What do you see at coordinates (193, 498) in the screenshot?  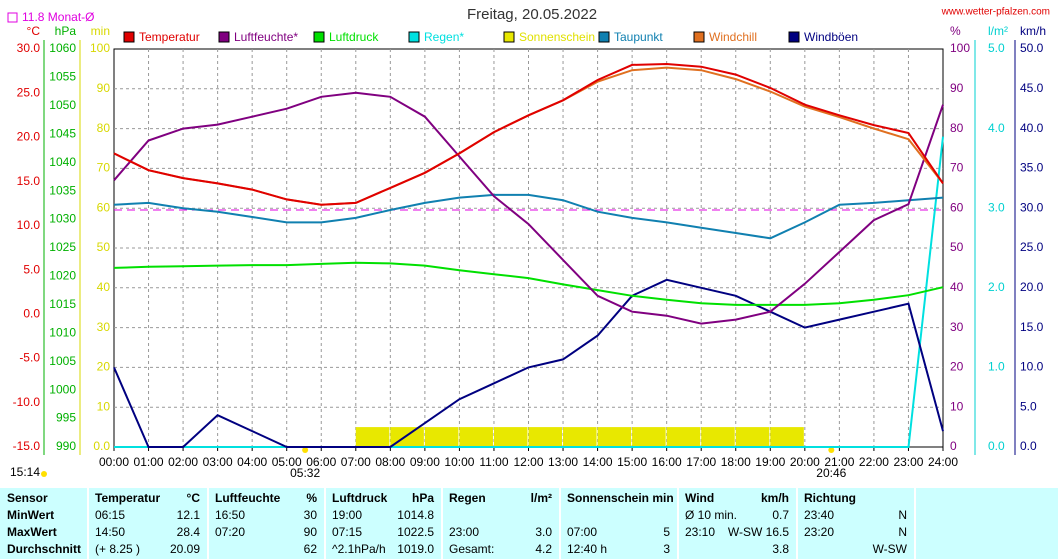 I see `table-cell: °C` at bounding box center [193, 498].